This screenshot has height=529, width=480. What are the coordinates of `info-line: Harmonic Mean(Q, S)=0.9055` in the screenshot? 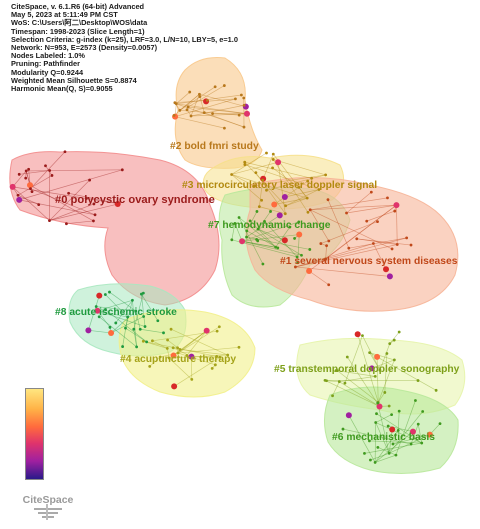 It's located at (62, 89).